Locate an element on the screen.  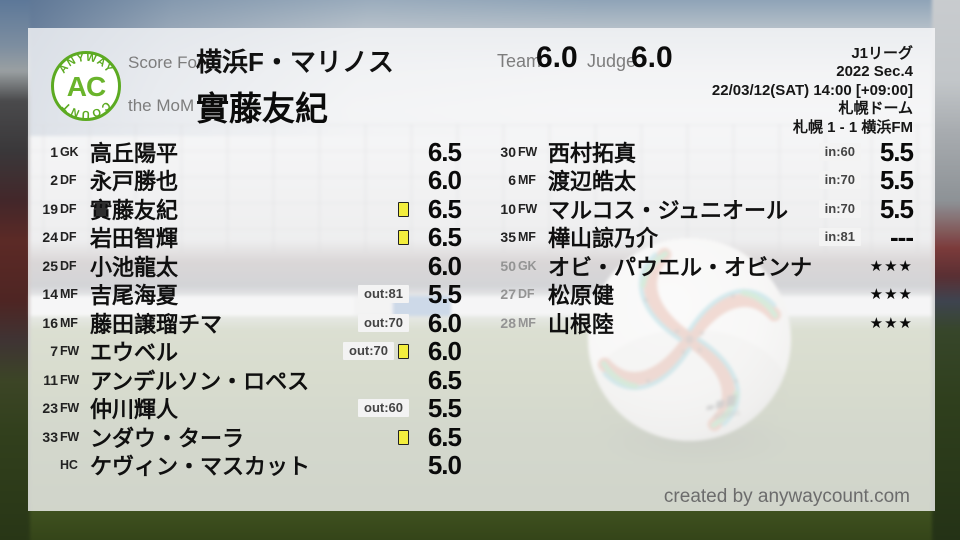
team-name: 横浜F・マリノス is located at coordinates (295, 62).